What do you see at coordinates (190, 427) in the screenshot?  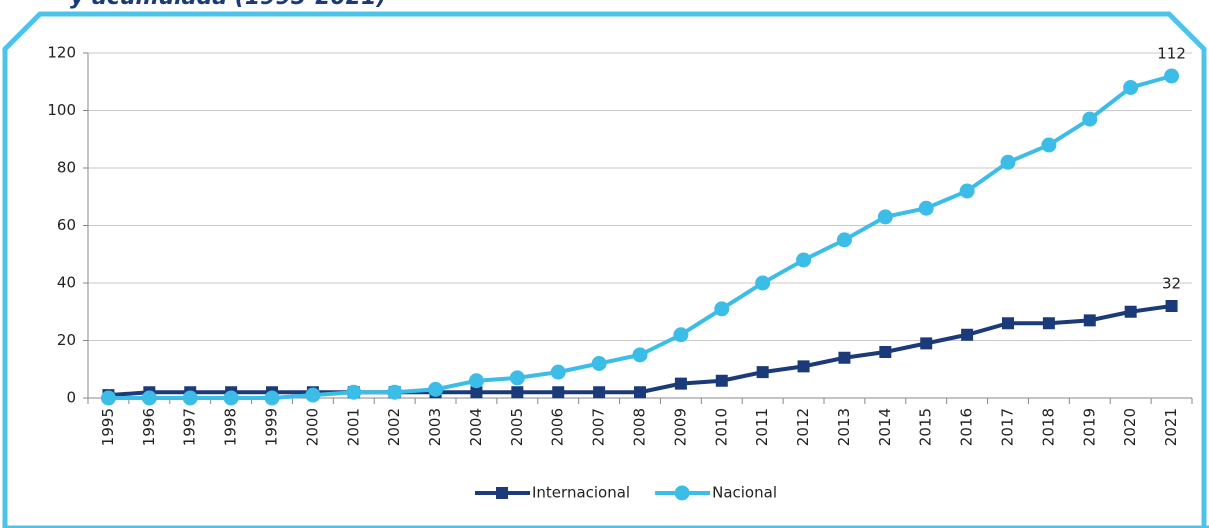 I see `x-tick-label: 1997` at bounding box center [190, 427].